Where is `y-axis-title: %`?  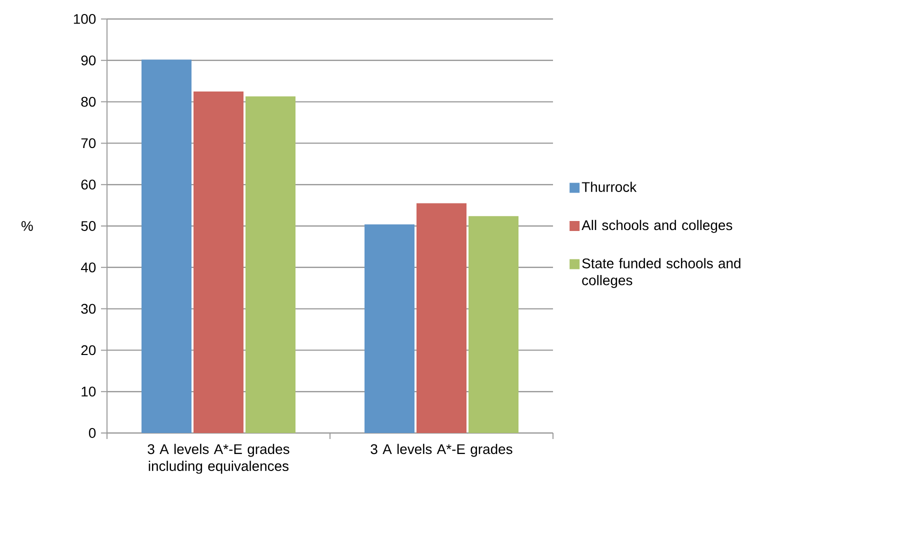 y-axis-title: % is located at coordinates (27, 226).